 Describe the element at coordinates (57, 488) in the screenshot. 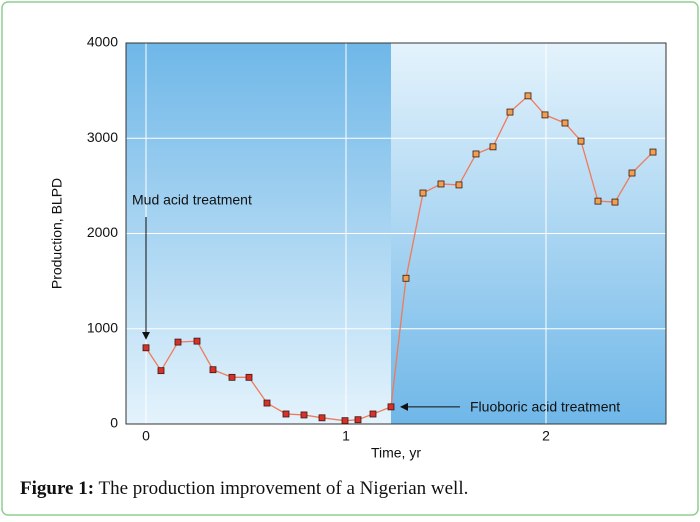

I see `caption-label: Figure 1:` at that location.